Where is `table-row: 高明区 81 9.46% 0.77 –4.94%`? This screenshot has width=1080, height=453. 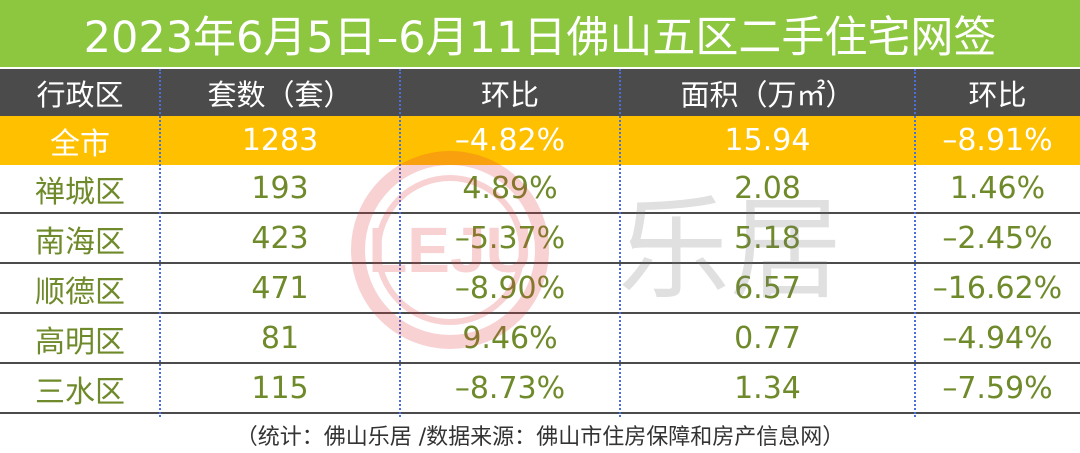
table-row: 高明区 81 9.46% 0.77 –4.94% is located at coordinates (540, 339).